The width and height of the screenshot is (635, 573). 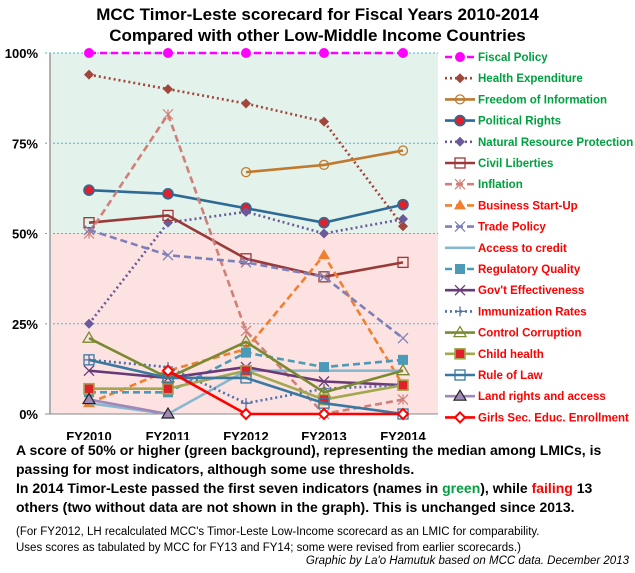 I want to click on legend-item: Natural Resource Protection, so click(x=539, y=142).